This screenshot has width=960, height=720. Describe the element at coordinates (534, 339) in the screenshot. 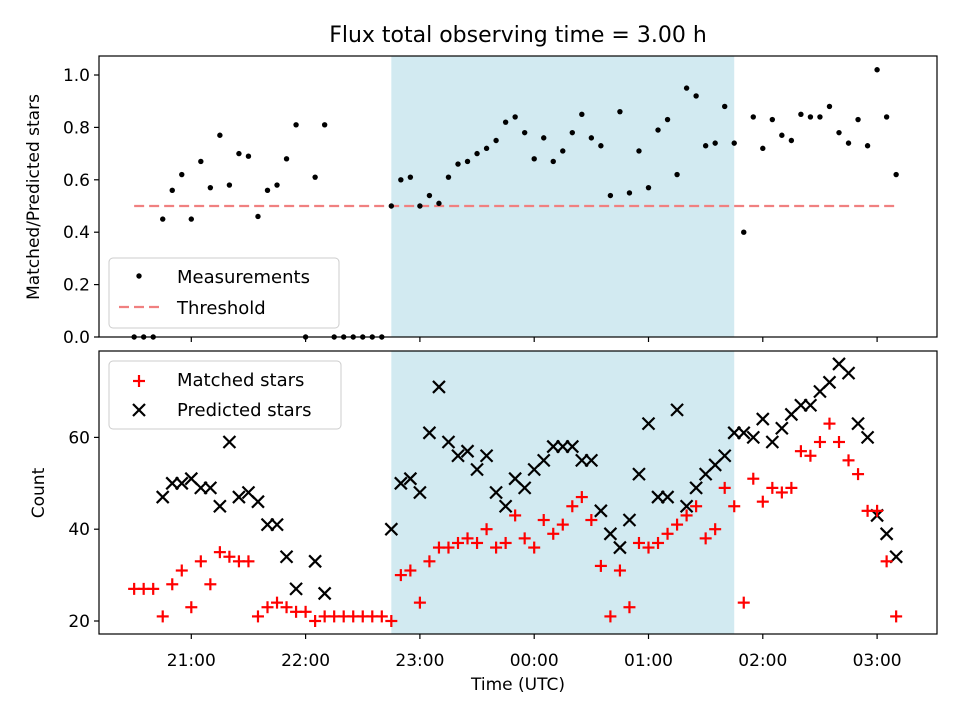

I see `top-x-ticks` at that location.